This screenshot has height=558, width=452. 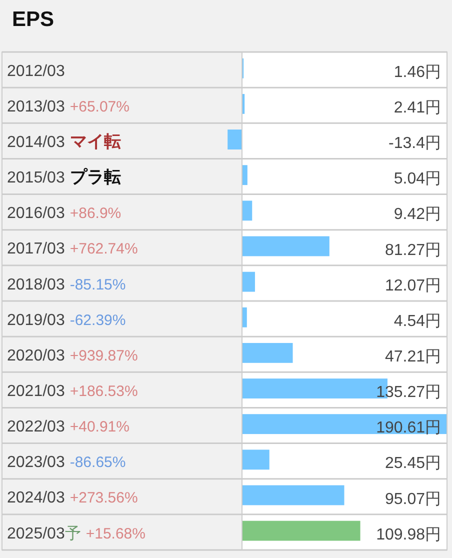 I want to click on y-tick-label: 2018/03, so click(x=36, y=285).